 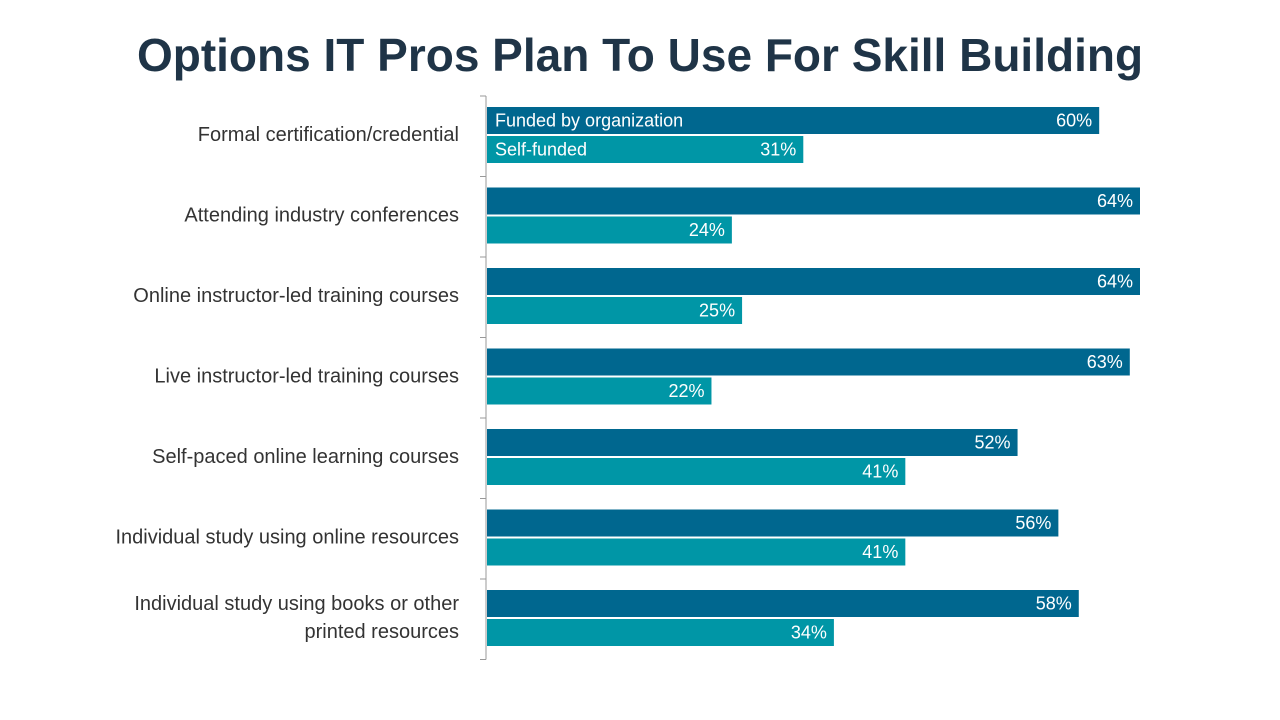 What do you see at coordinates (305, 457) in the screenshot?
I see `category-label: Self-paced online learning courses` at bounding box center [305, 457].